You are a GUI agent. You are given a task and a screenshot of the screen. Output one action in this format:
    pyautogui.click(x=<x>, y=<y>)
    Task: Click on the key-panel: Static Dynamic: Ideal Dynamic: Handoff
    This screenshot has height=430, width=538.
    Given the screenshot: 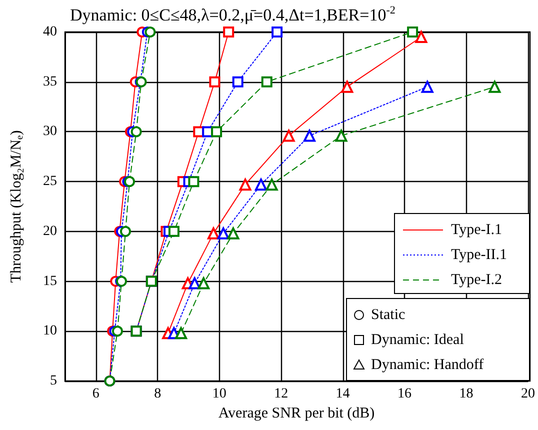 What is the action you would take?
    pyautogui.click(x=438, y=339)
    